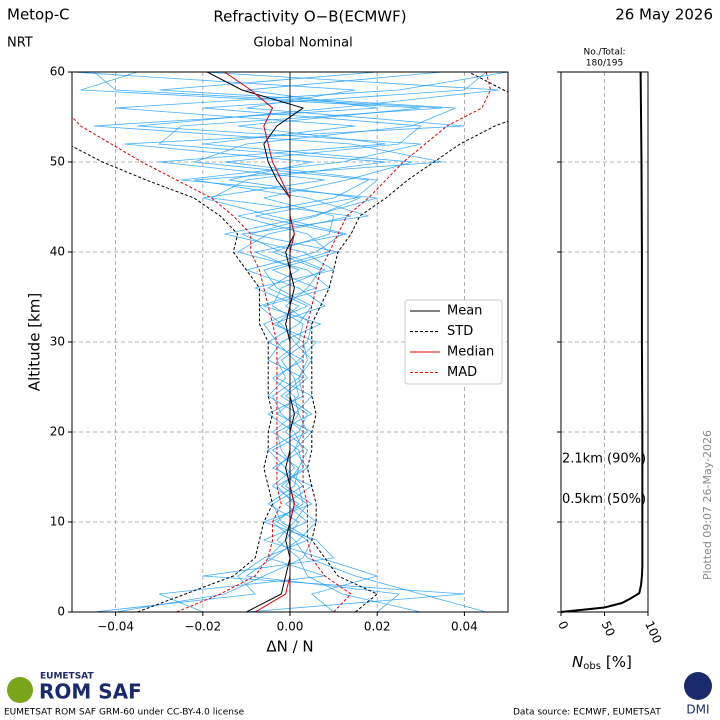 This screenshot has width=720, height=720. Describe the element at coordinates (57, 432) in the screenshot. I see `y-tick-label: 20` at that location.